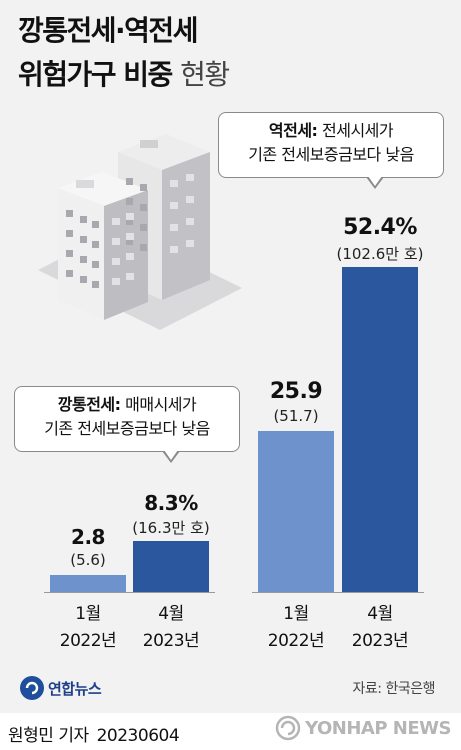 The image size is (461, 750). I want to click on title-light: 현황, so click(205, 74).